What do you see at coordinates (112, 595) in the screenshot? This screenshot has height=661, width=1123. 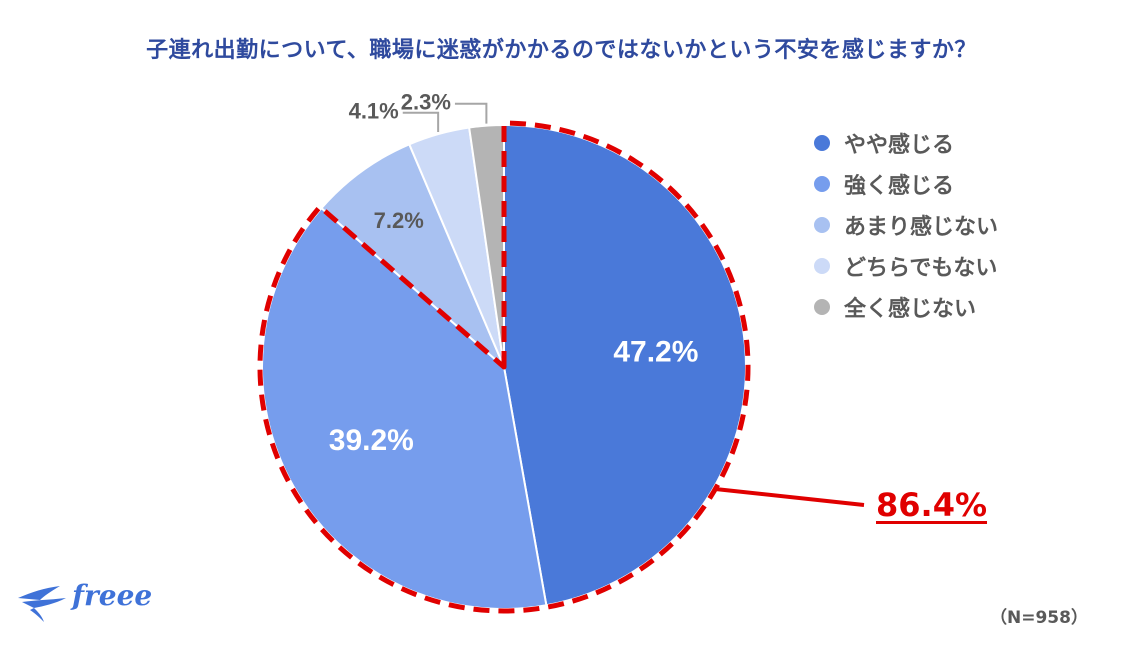 I see `brand-text: freee` at bounding box center [112, 595].